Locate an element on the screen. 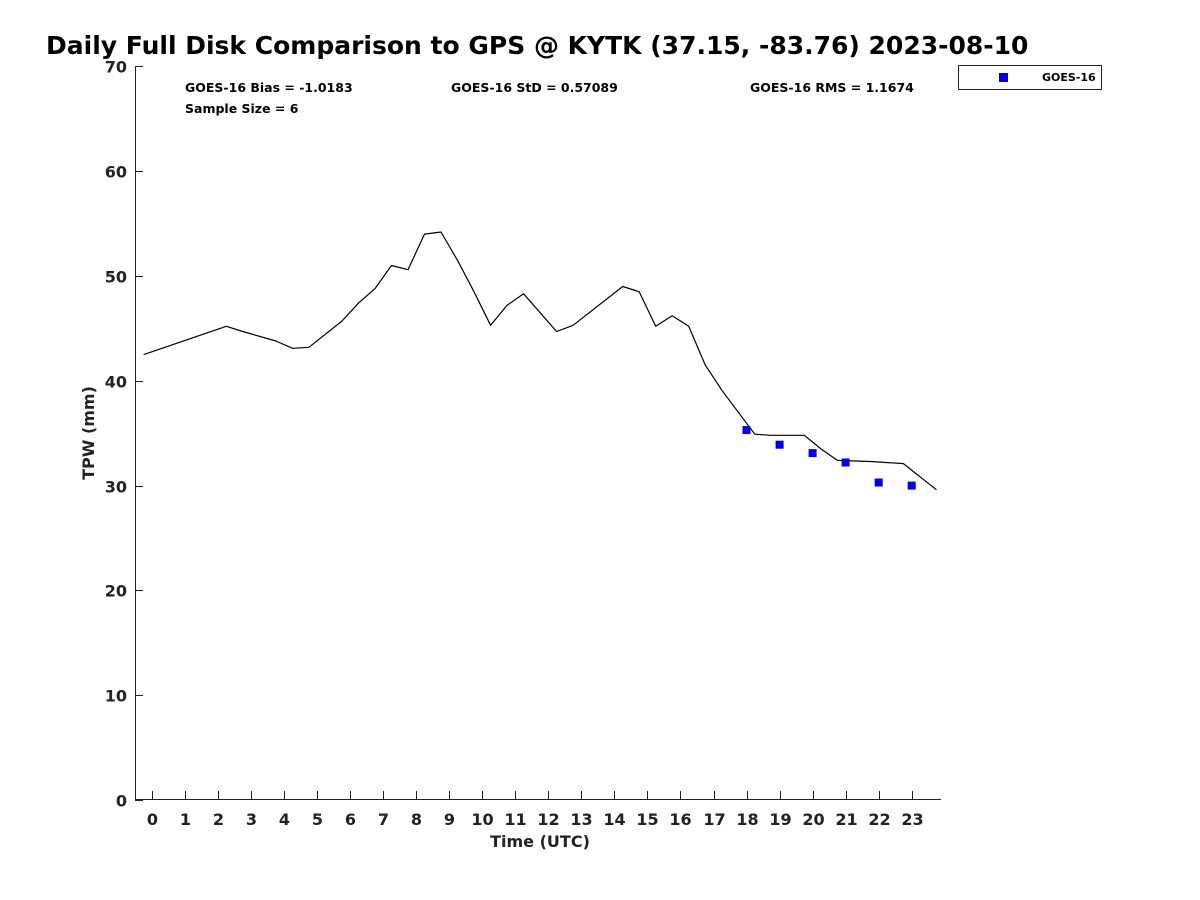  x-tick-label: 18 is located at coordinates (747, 819).